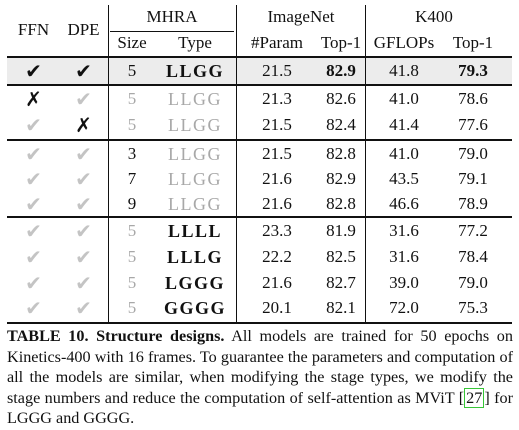 The image size is (519, 430). I want to click on top1-imagenet-cell: 82.7, so click(341, 283).